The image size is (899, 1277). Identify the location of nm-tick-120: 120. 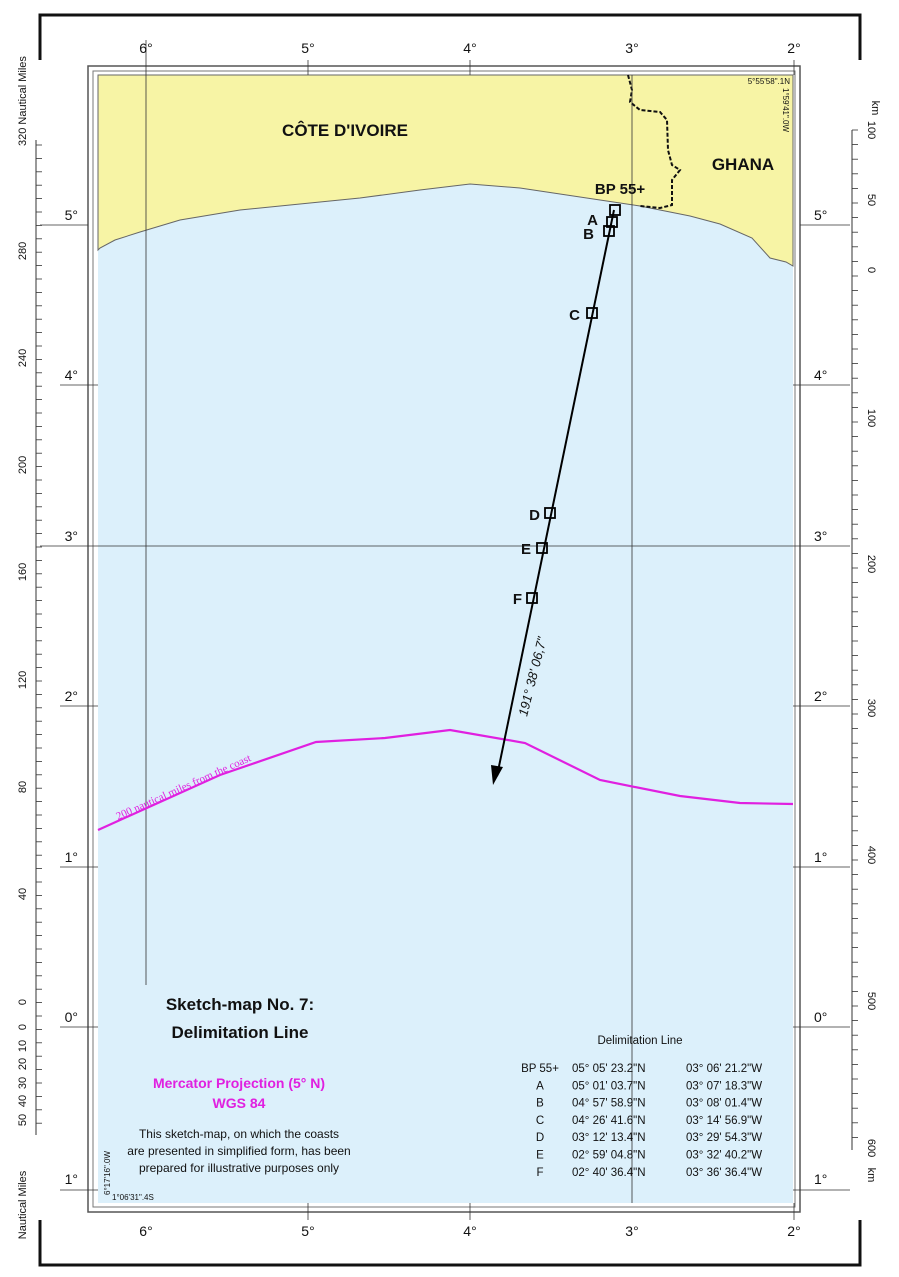
(23, 680).